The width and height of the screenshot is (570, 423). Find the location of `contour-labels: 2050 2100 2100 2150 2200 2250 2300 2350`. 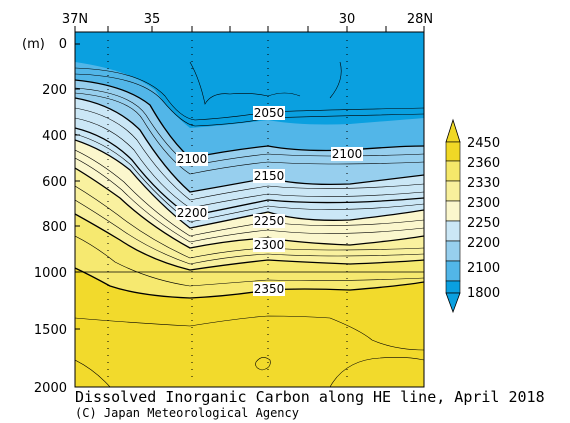

contour-labels: 2050 2100 2100 2150 2200 2250 2300 2350 is located at coordinates (269, 201).